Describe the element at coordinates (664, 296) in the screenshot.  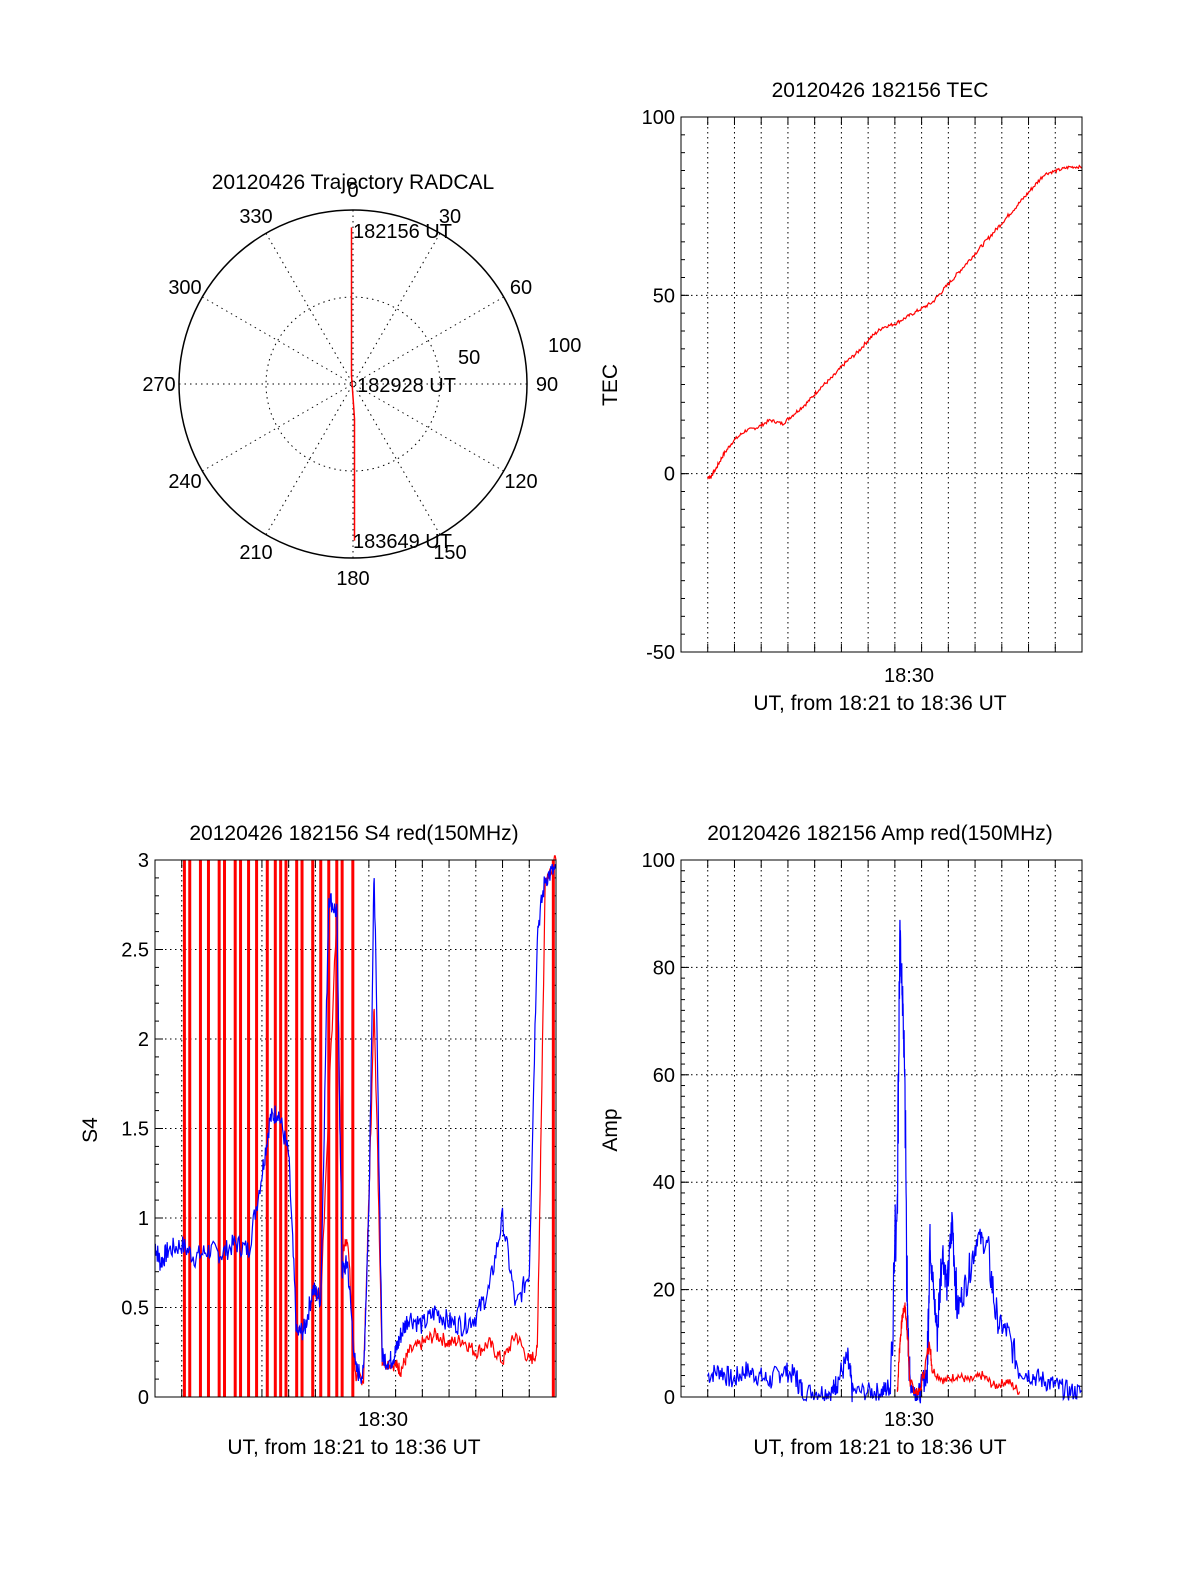
I see `y-tick-label: 50` at that location.